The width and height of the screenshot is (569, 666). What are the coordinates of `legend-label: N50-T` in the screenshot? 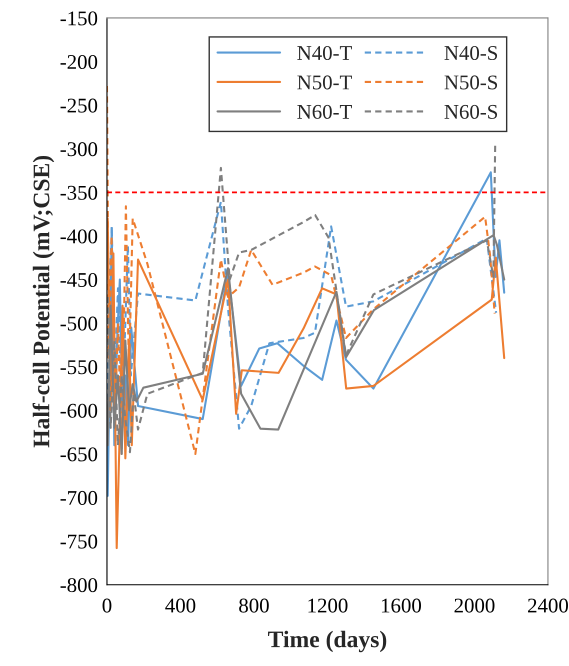 It's located at (324, 82).